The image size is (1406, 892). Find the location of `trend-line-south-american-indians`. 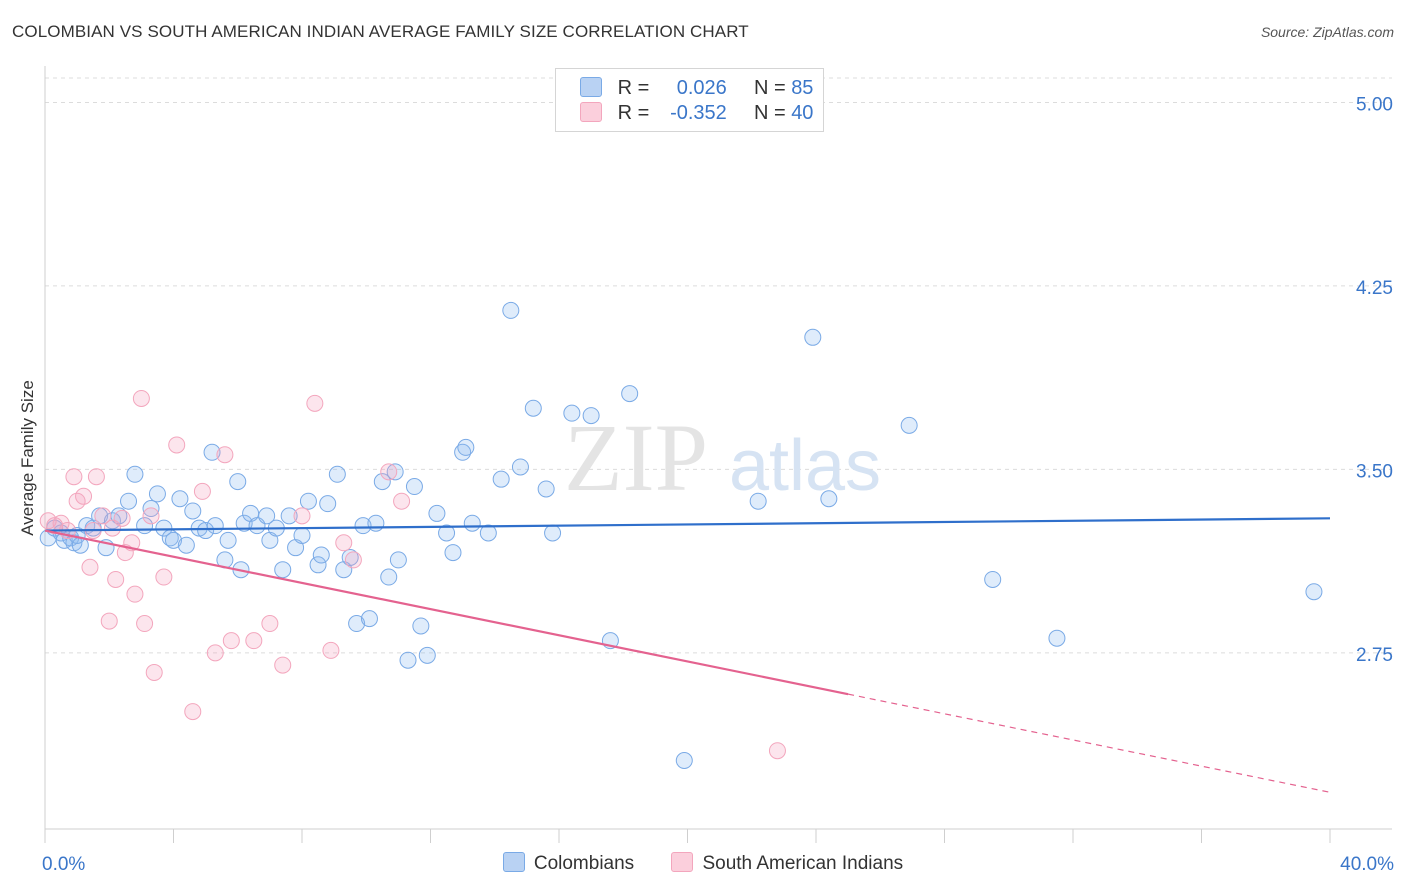

trend-line-south-american-indians is located at coordinates (446, 612).